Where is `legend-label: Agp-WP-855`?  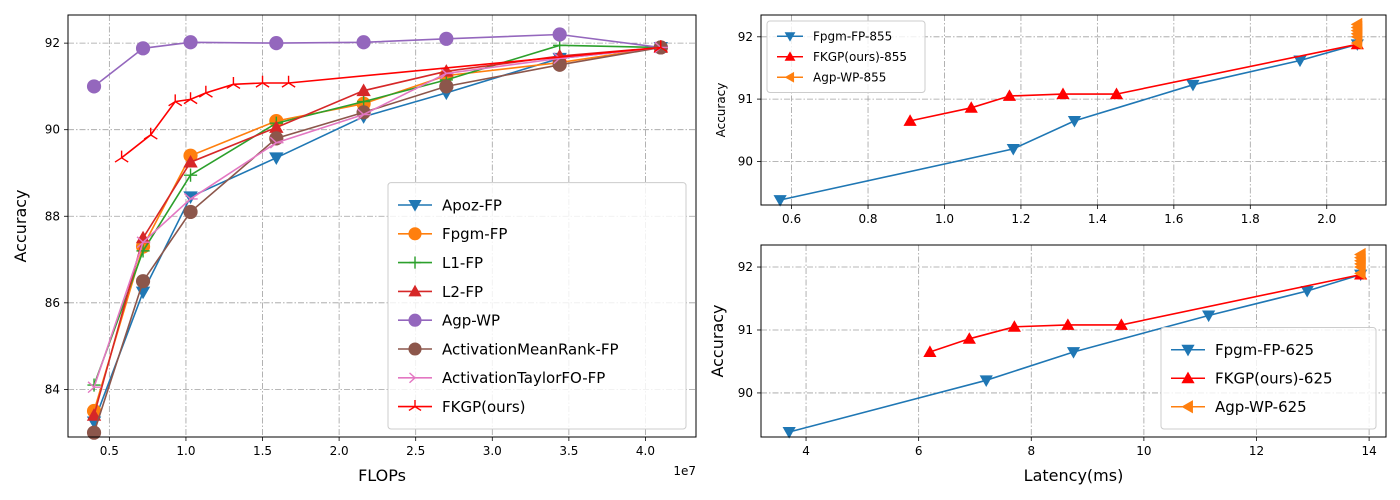 legend-label: Agp-WP-855 is located at coordinates (849, 78).